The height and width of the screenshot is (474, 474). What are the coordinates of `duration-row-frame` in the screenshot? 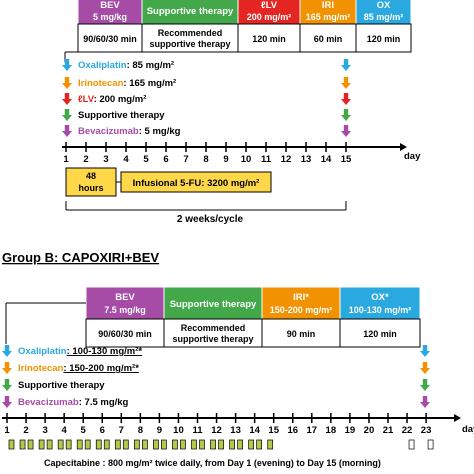 It's located at (253, 333).